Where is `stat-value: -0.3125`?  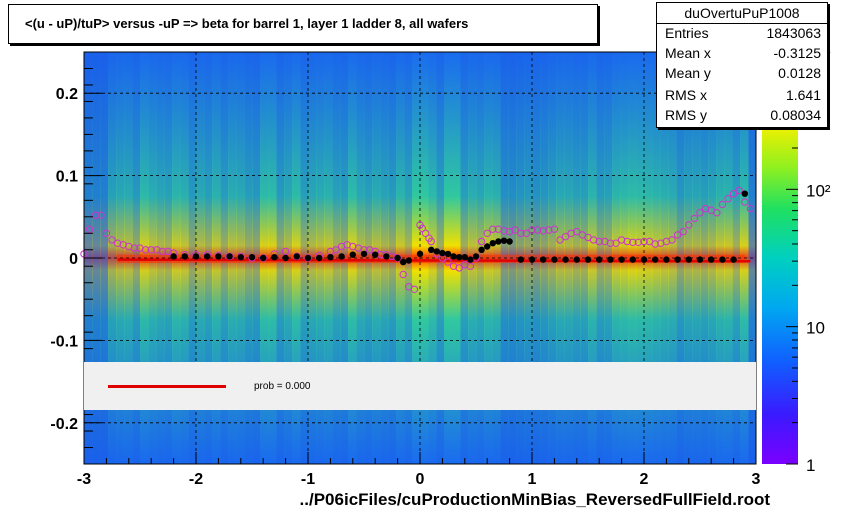
stat-value: -0.3125 is located at coordinates (797, 53).